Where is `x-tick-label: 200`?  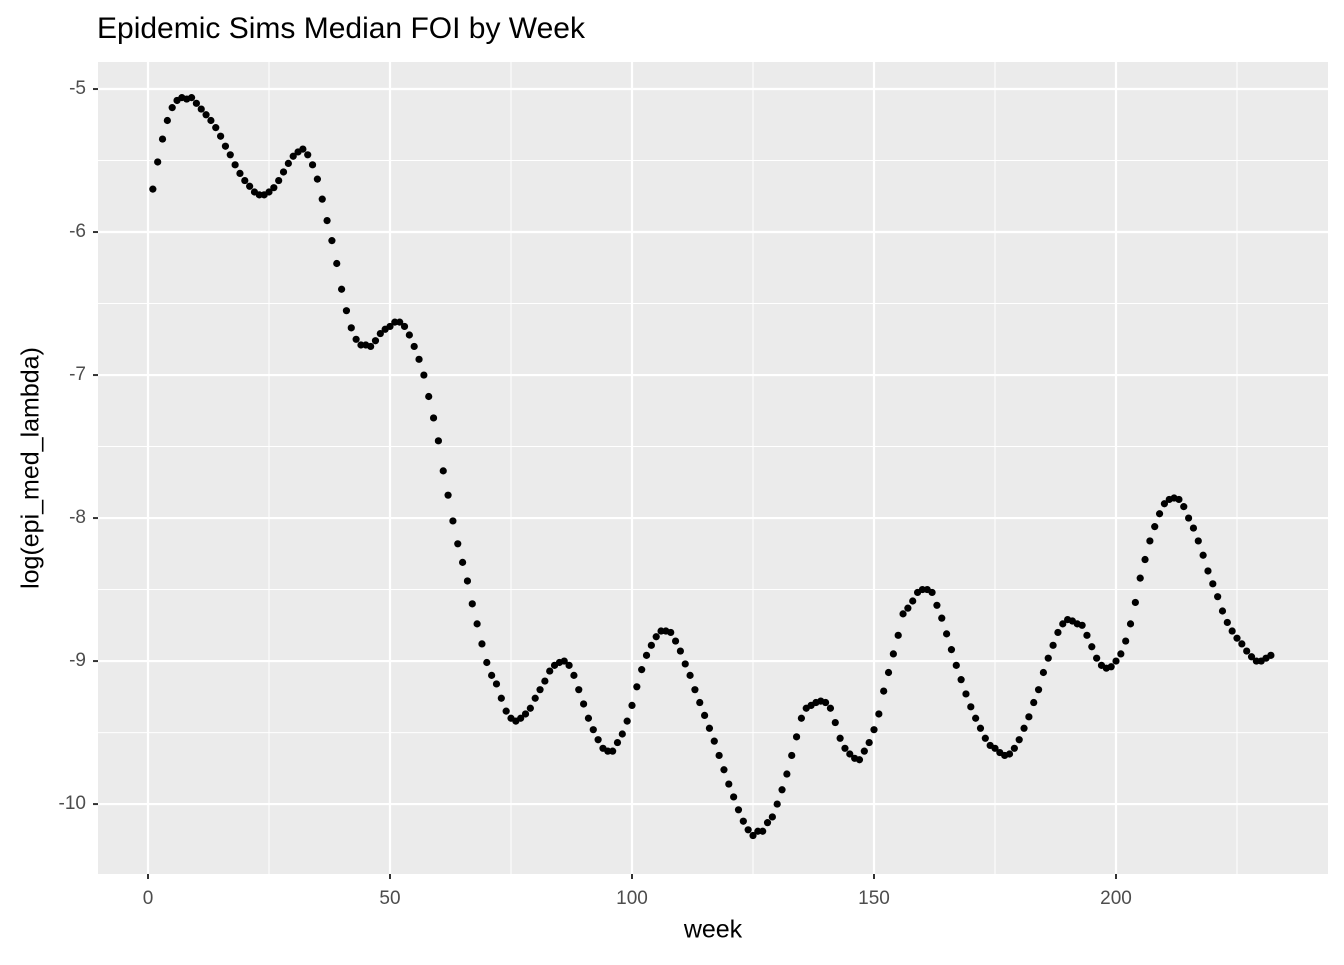
x-tick-label: 200 is located at coordinates (1116, 898).